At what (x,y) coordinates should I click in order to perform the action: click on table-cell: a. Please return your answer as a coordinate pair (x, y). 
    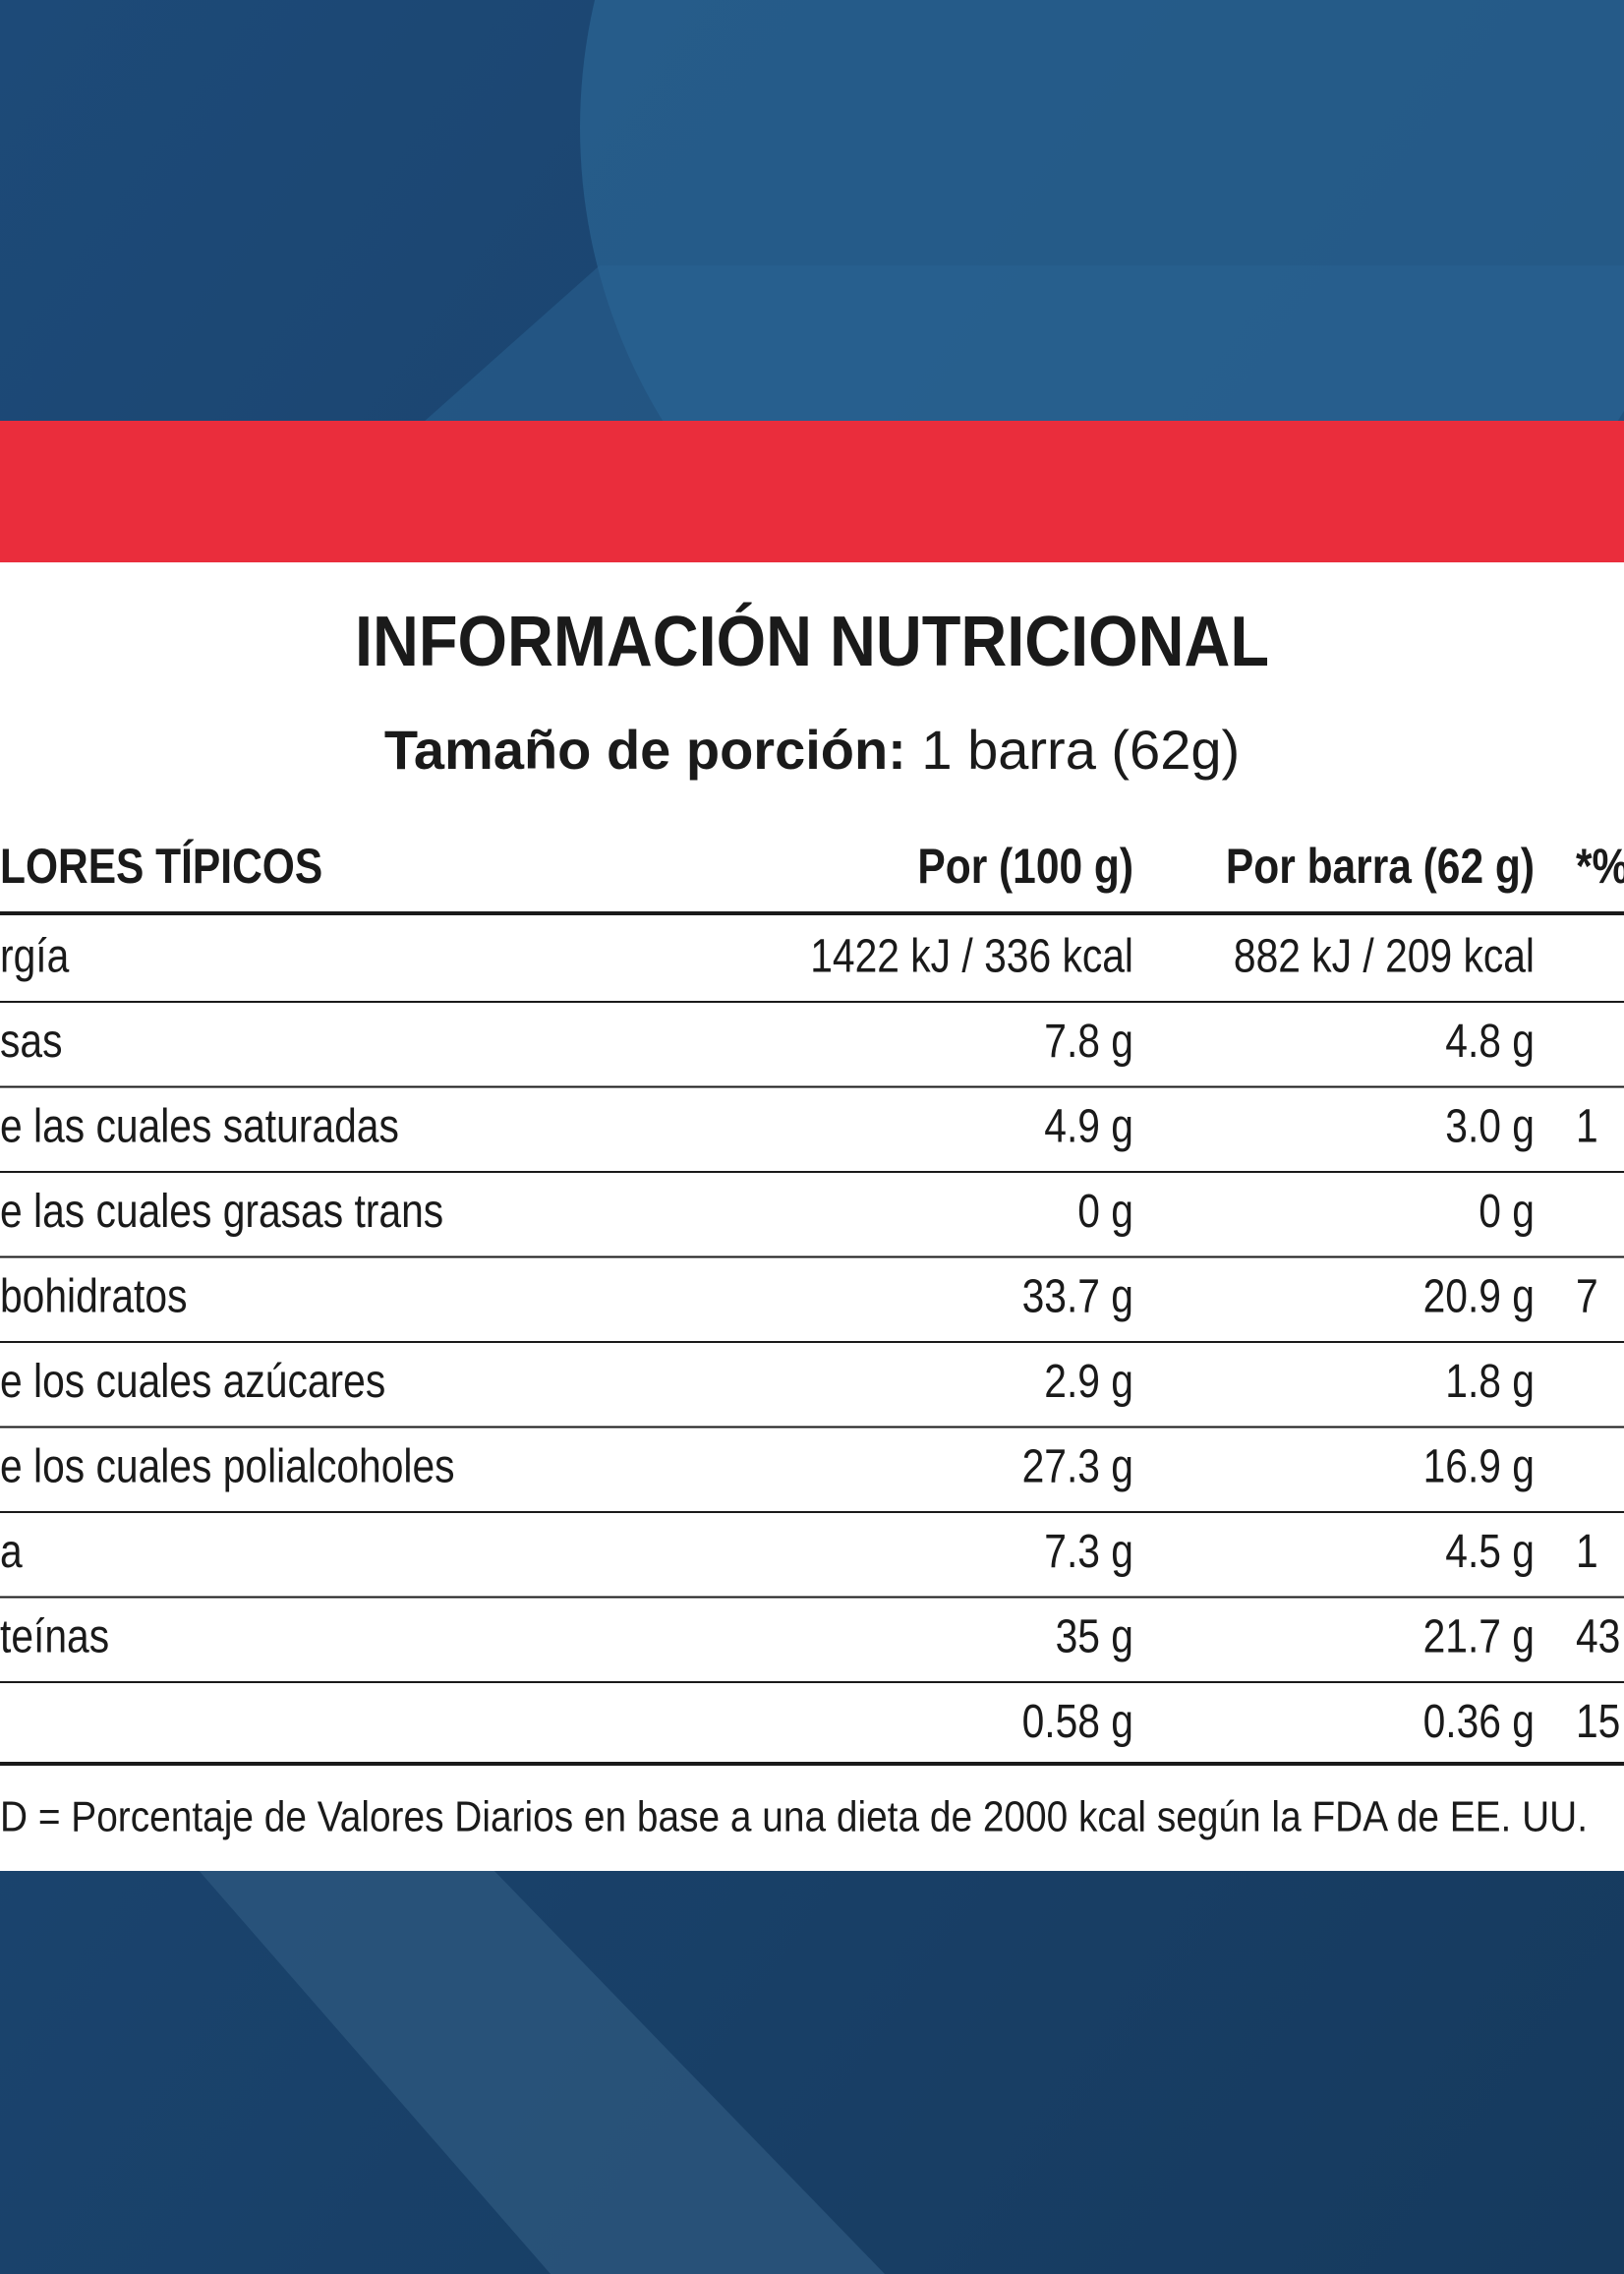
    Looking at the image, I should click on (11, 1552).